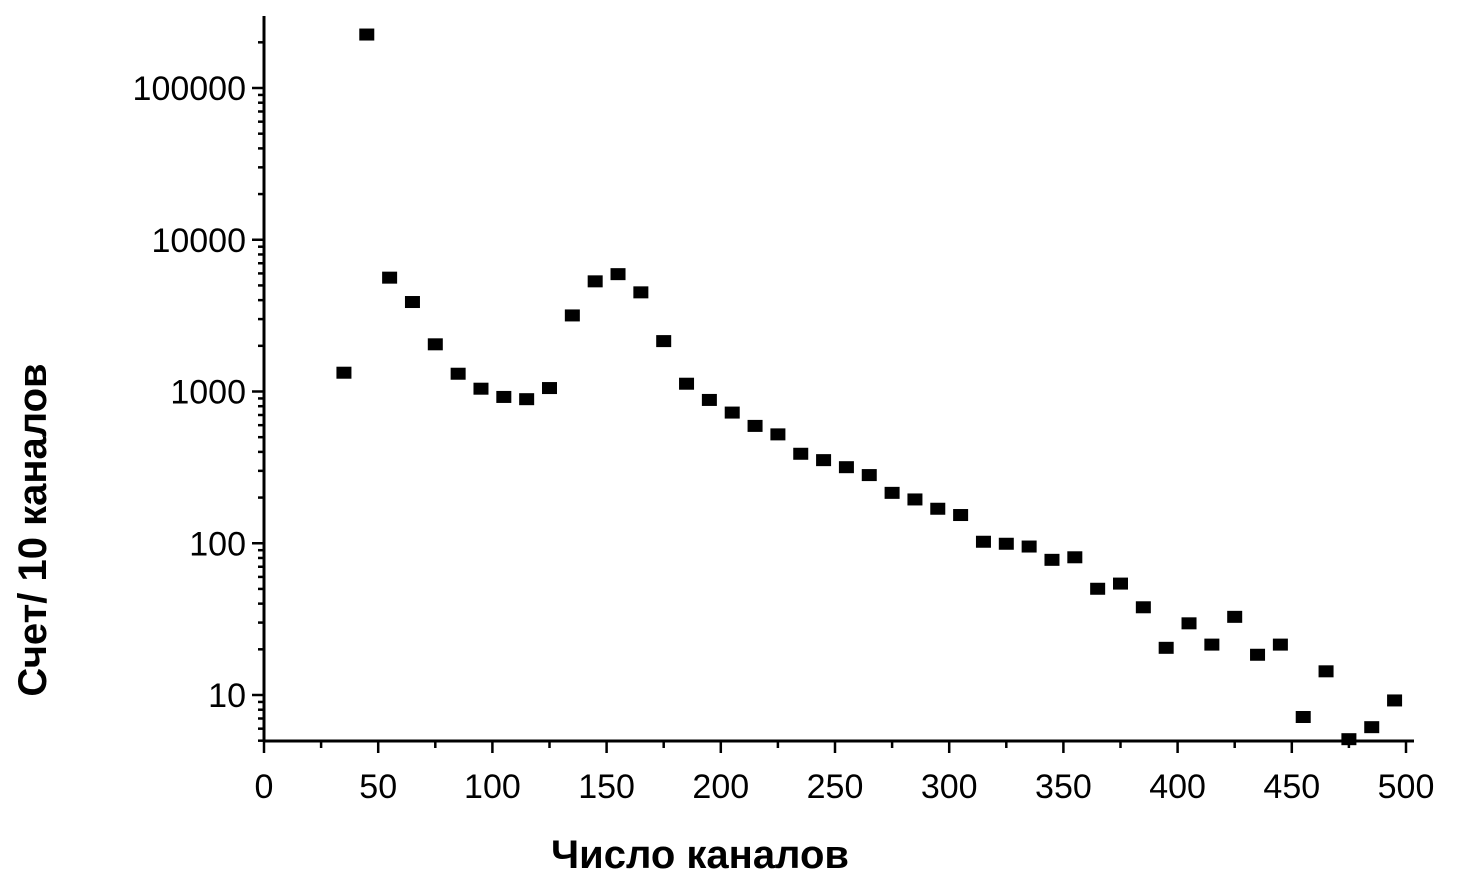  Describe the element at coordinates (606, 787) in the screenshot. I see `x-tick-label: 150` at that location.